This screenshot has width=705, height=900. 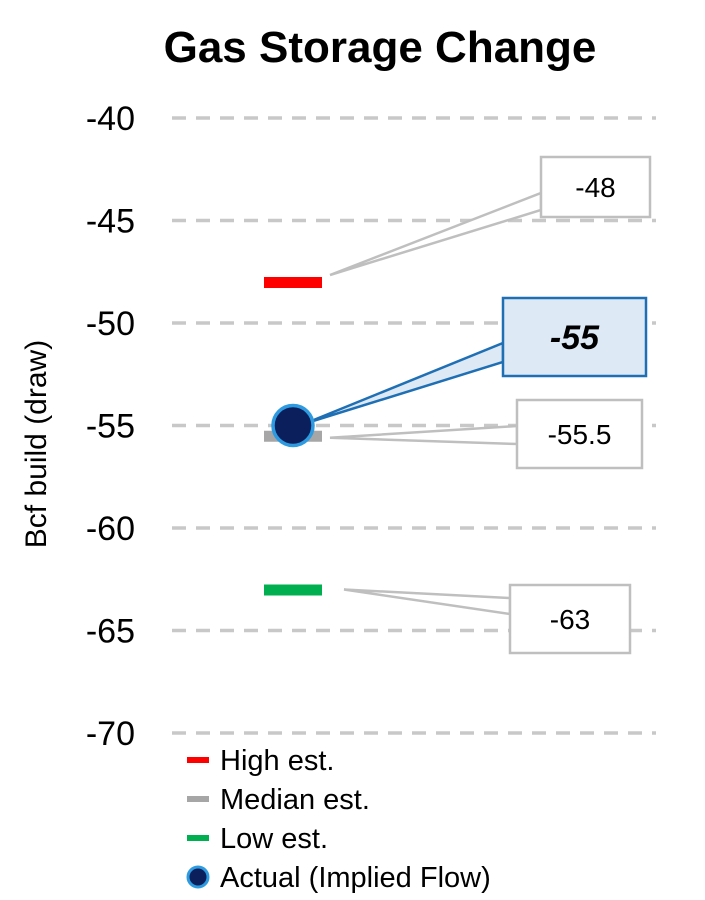 What do you see at coordinates (110, 119) in the screenshot?
I see `y-tick-label: -40` at bounding box center [110, 119].